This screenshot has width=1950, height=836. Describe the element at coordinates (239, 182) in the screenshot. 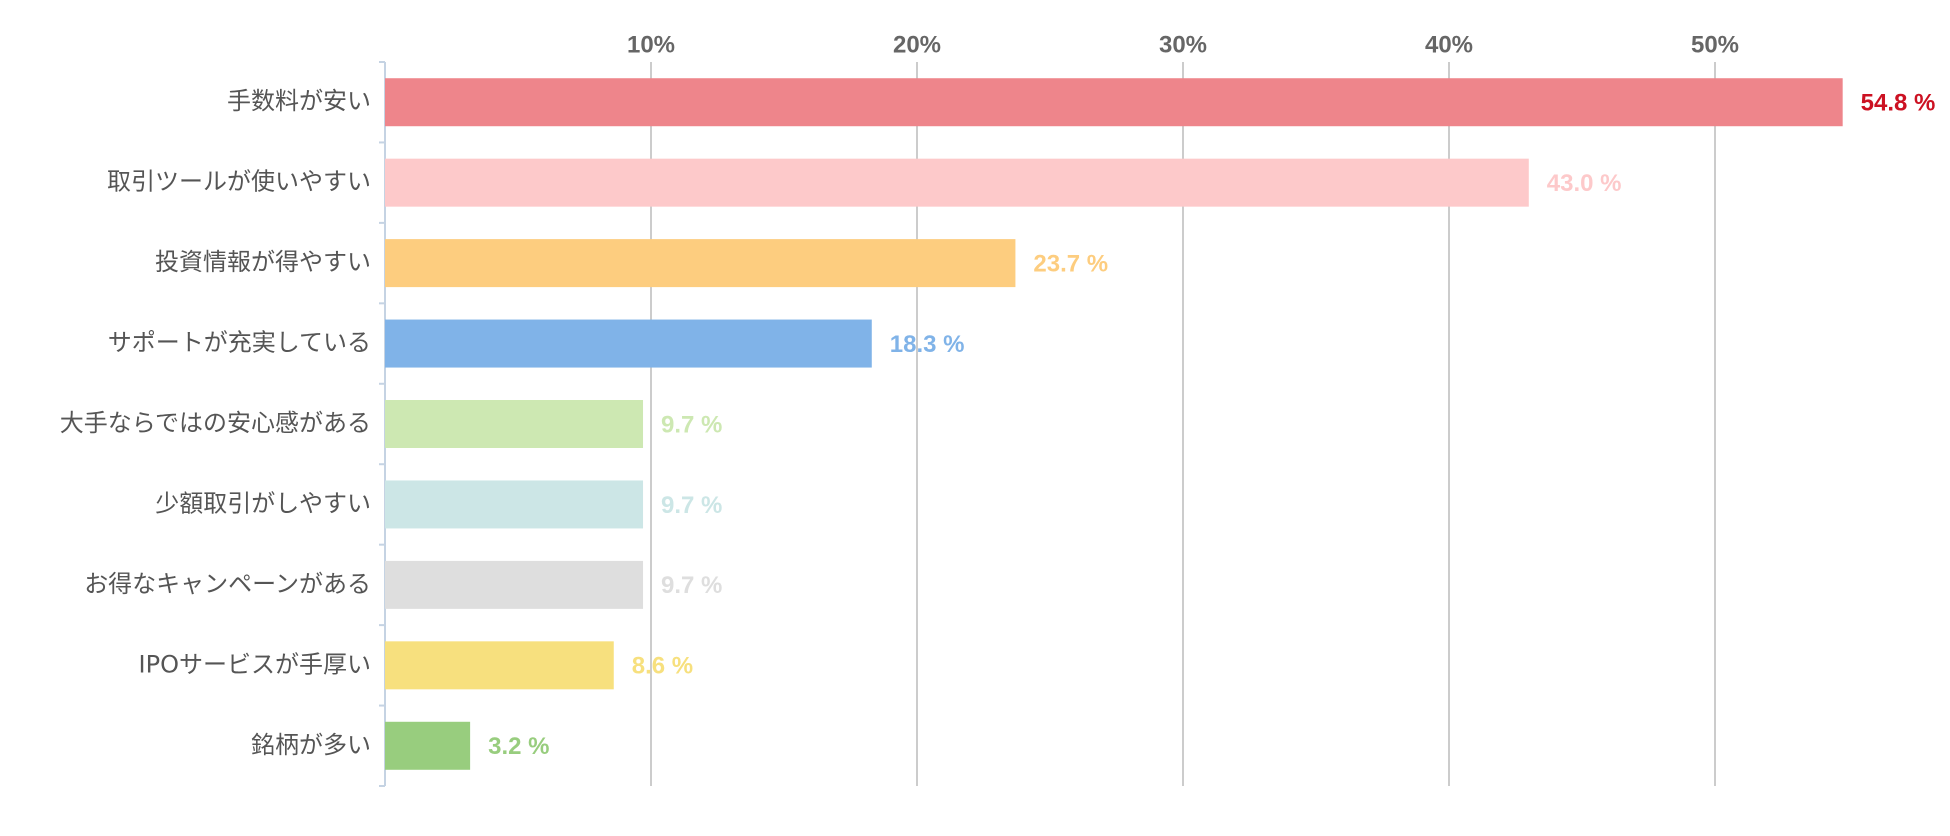

I see `y-tick-label: 取引ツールが使いやすい` at that location.